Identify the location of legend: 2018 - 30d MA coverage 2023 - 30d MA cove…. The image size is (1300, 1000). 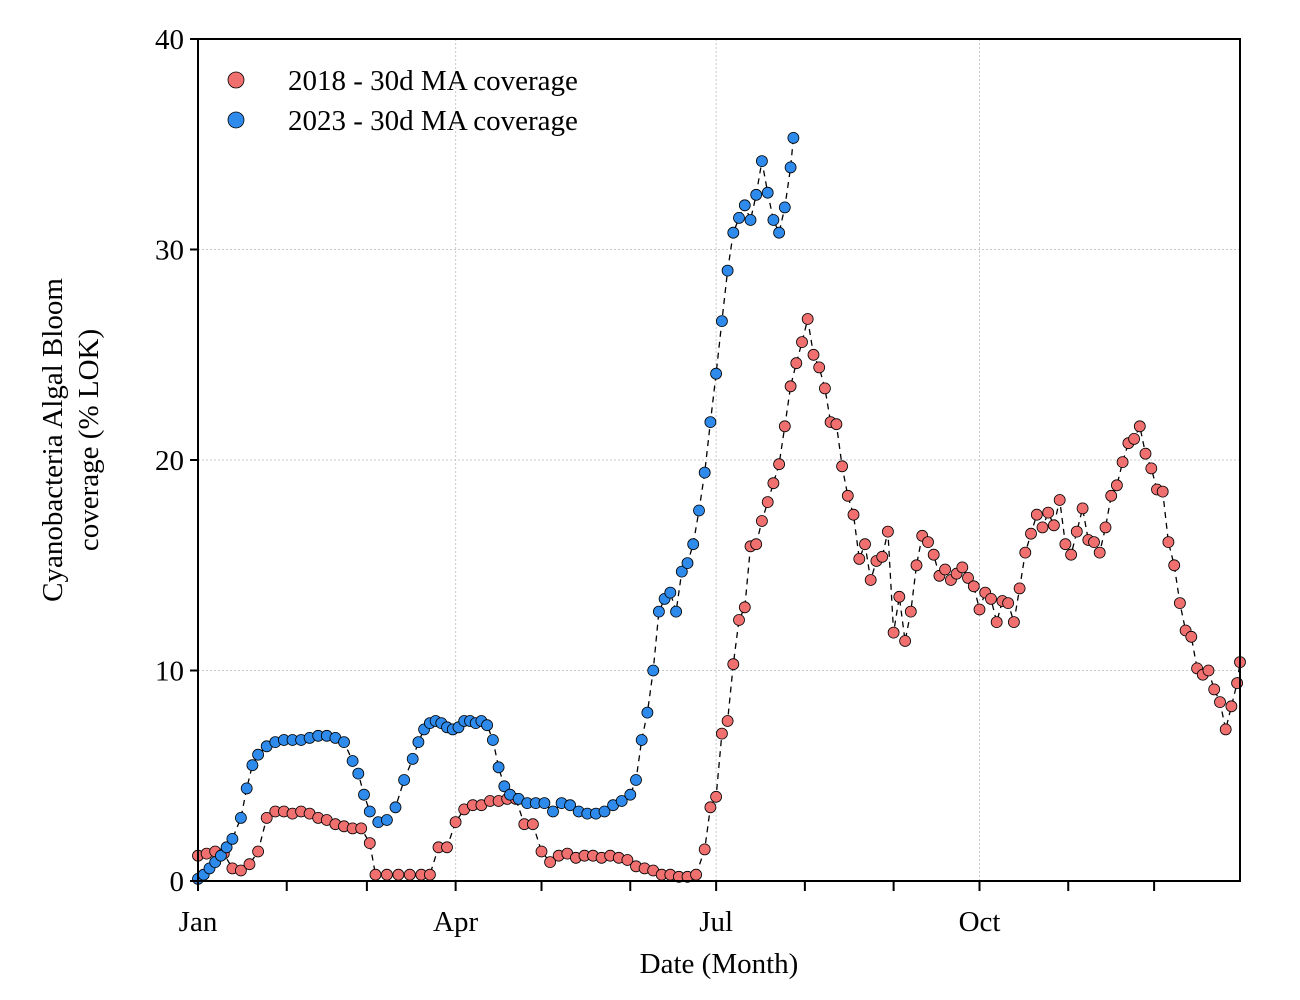
(402, 101).